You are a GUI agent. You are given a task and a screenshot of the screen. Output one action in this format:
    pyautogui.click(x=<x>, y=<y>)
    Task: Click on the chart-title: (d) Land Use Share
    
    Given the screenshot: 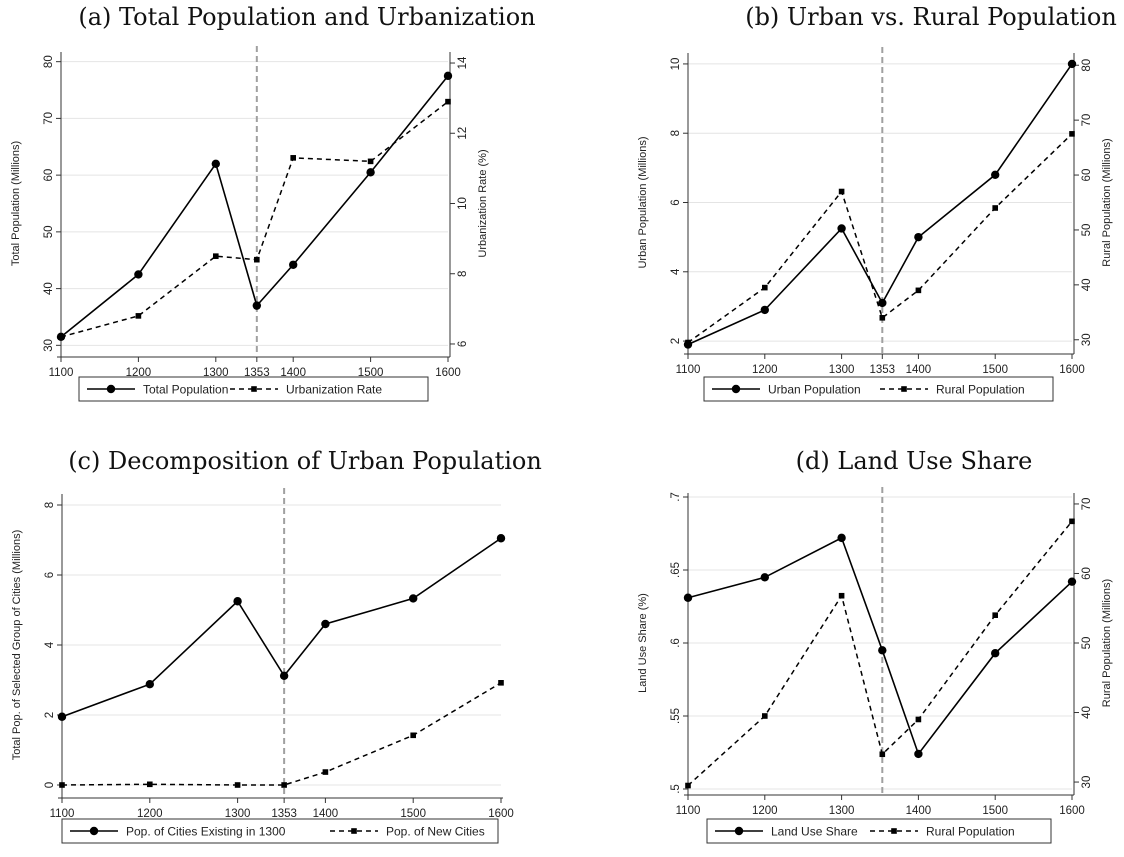 What is the action you would take?
    pyautogui.click(x=914, y=461)
    